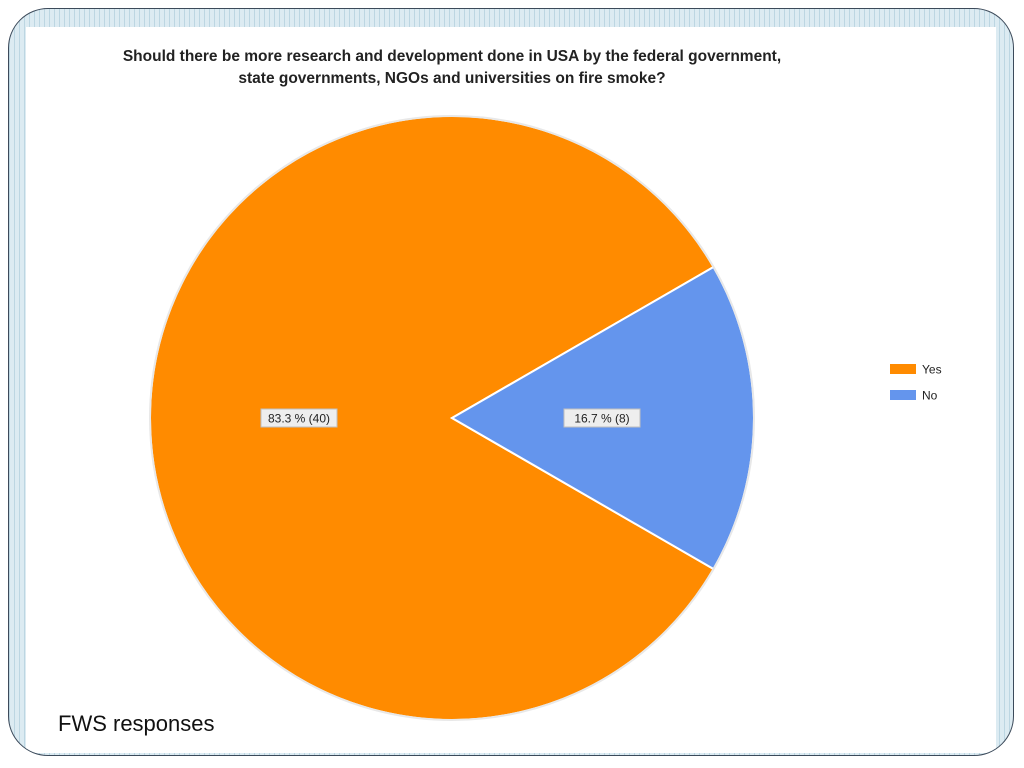 The width and height of the screenshot is (1024, 768). Describe the element at coordinates (136, 723) in the screenshot. I see `caption: FWS responses` at that location.